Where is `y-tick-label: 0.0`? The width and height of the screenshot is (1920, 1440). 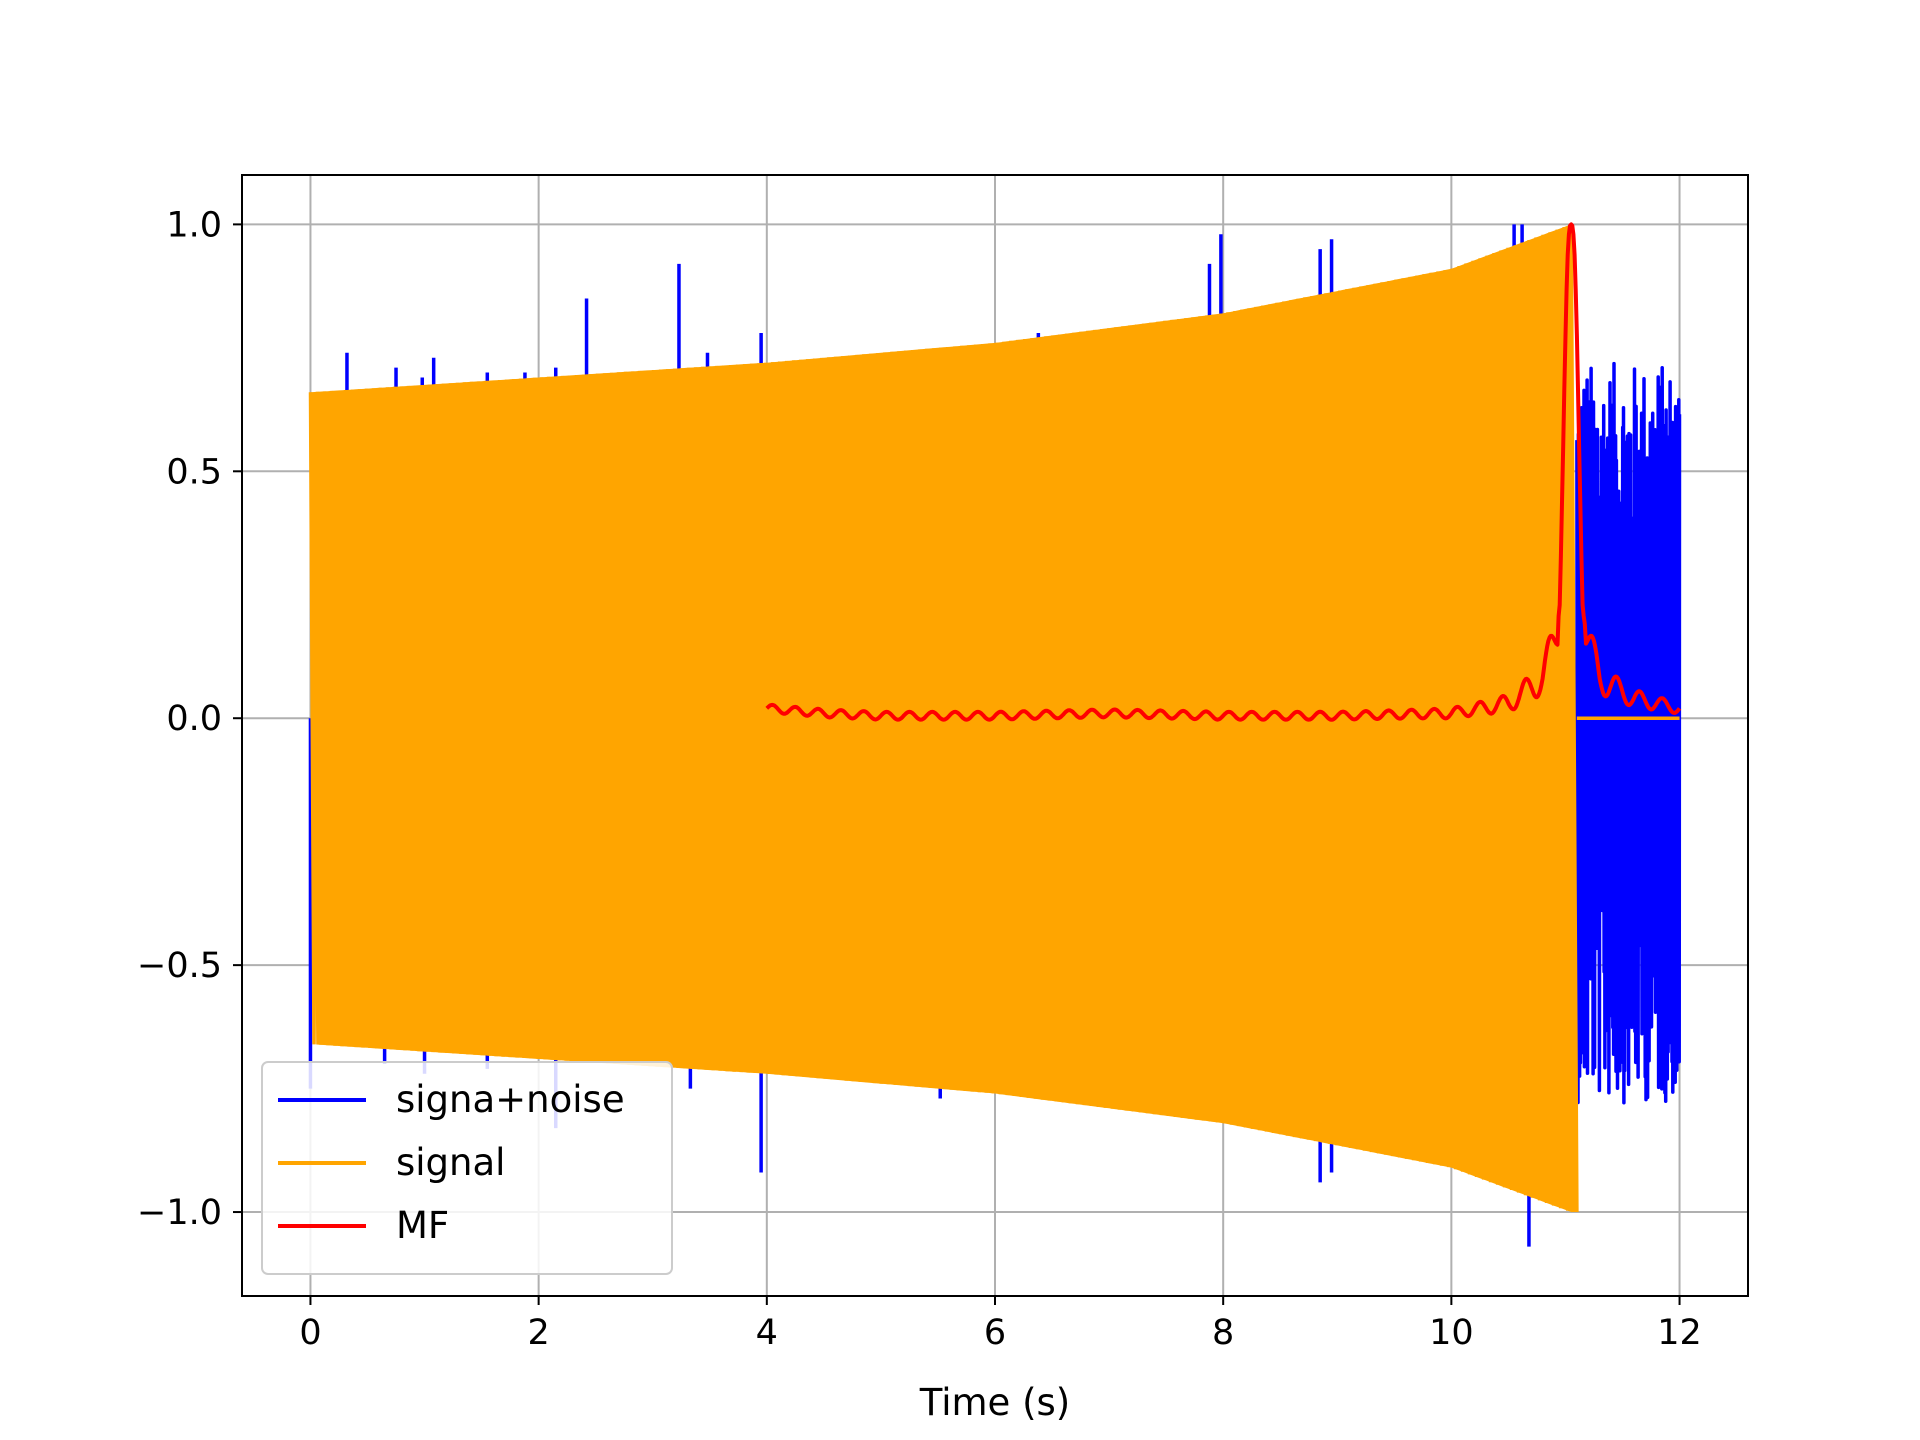 y-tick-label: 0.0 is located at coordinates (194, 719).